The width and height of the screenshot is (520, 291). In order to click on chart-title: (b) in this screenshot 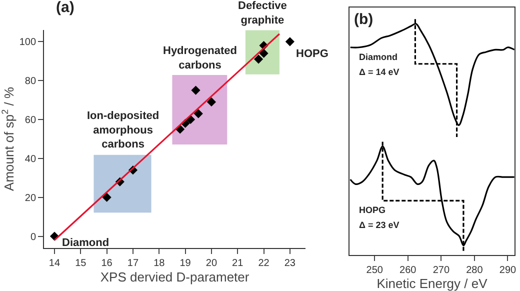, I will do `click(364, 19)`.